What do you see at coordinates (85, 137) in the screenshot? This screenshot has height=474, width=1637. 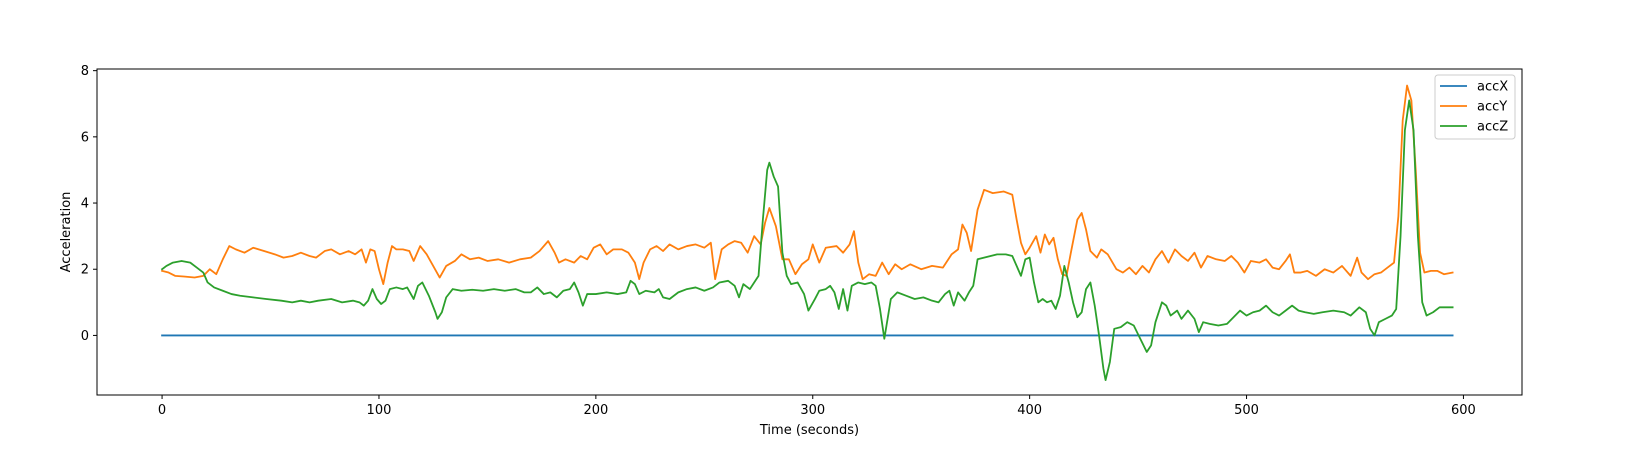 I see `y-tick-label: 6` at bounding box center [85, 137].